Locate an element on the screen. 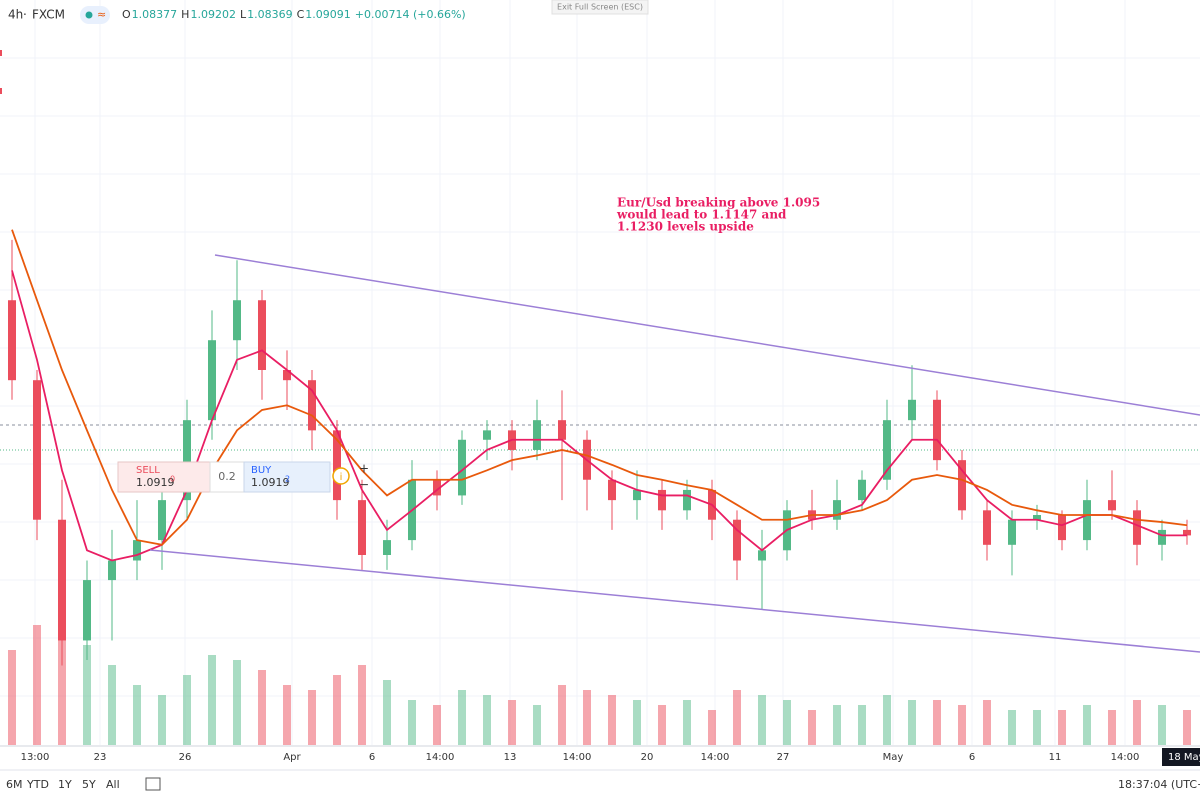 This screenshot has height=800, width=1200. annotation-line: would lead to 1.1147 and is located at coordinates (701, 215).